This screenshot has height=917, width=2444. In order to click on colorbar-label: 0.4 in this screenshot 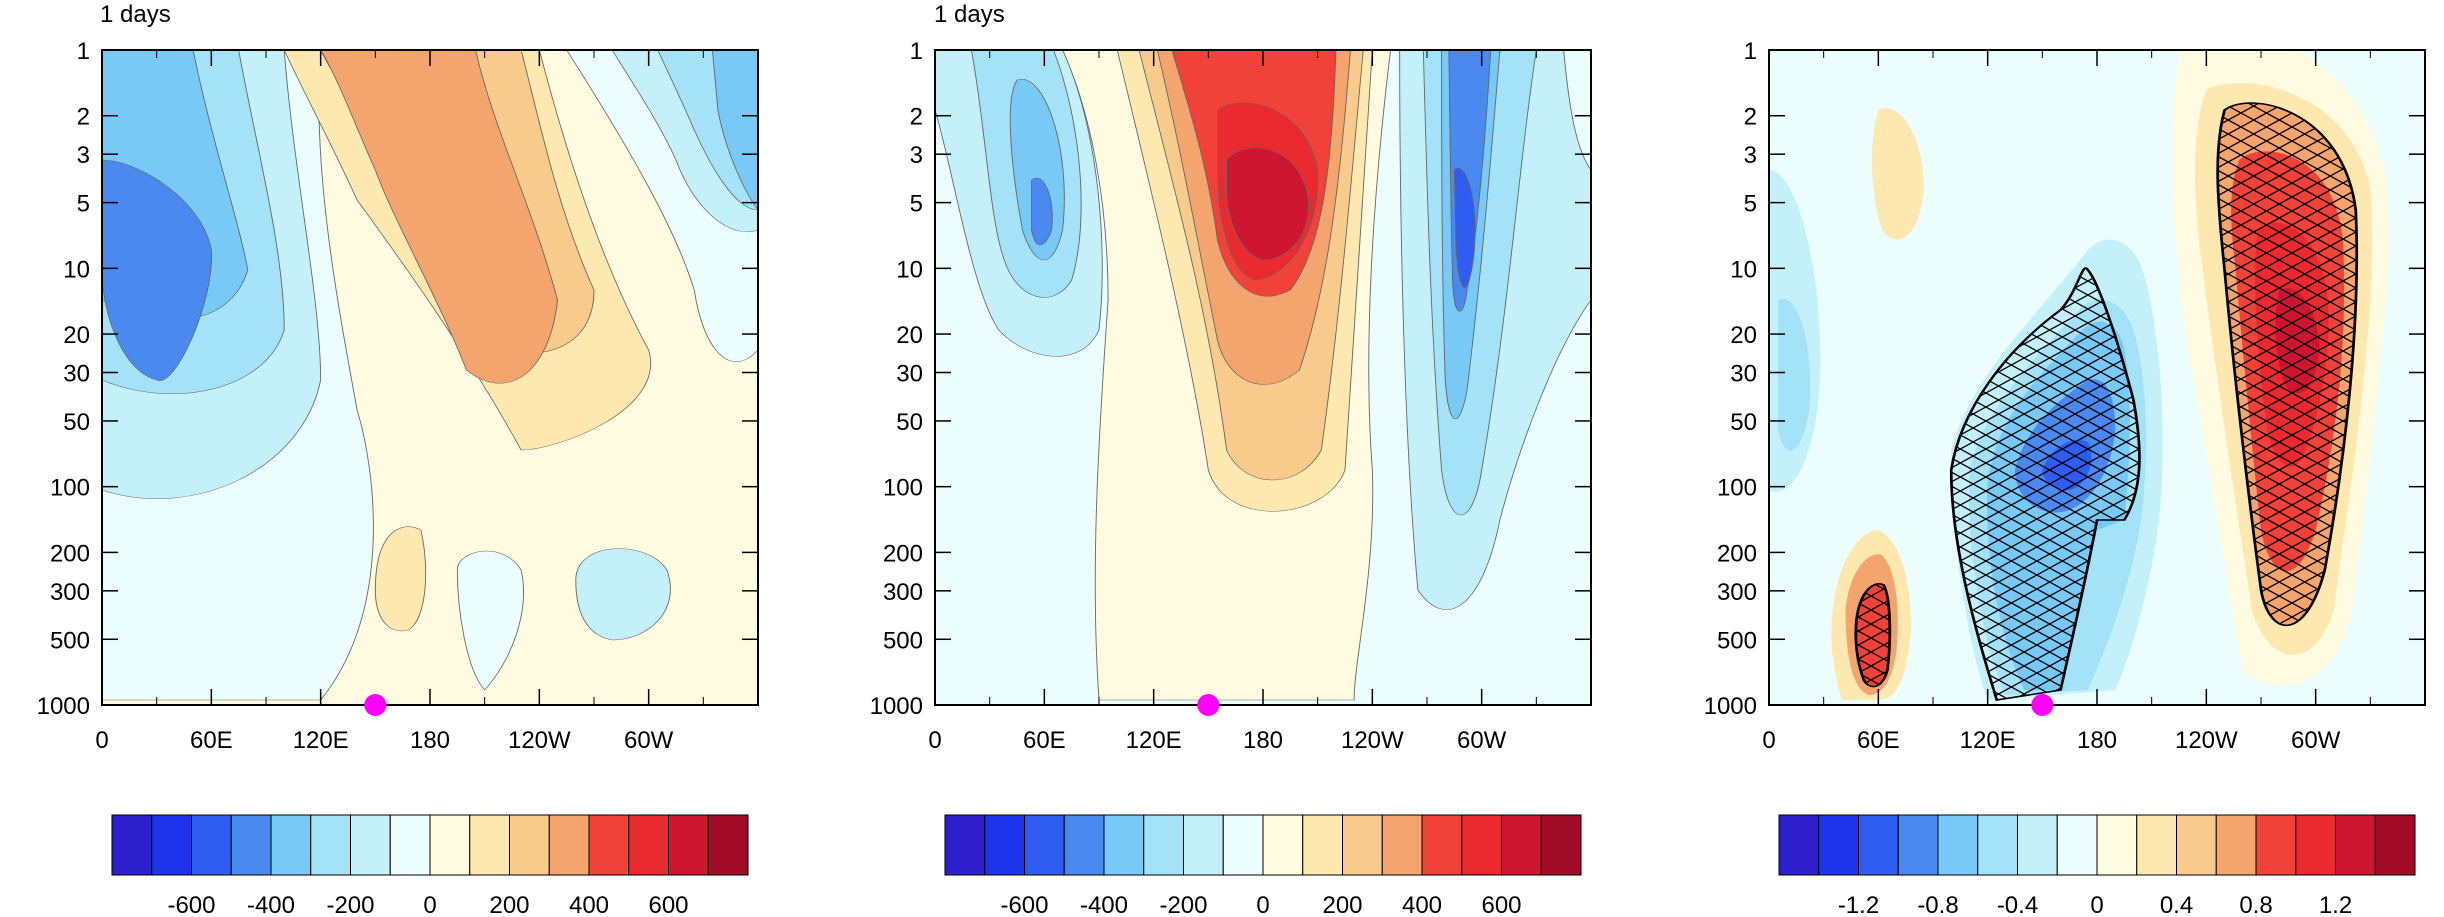, I will do `click(2176, 904)`.